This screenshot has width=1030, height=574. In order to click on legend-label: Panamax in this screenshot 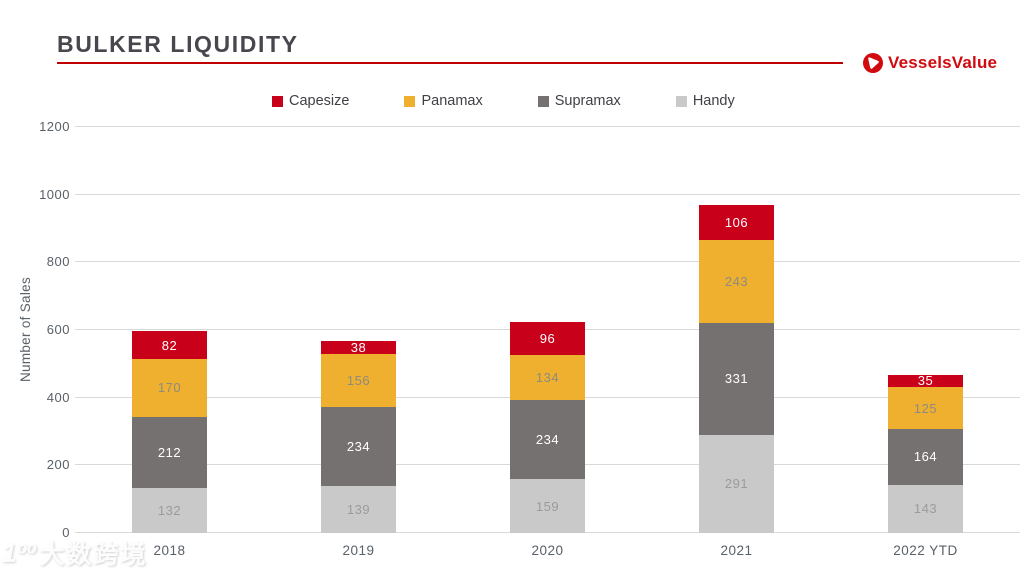, I will do `click(452, 101)`.